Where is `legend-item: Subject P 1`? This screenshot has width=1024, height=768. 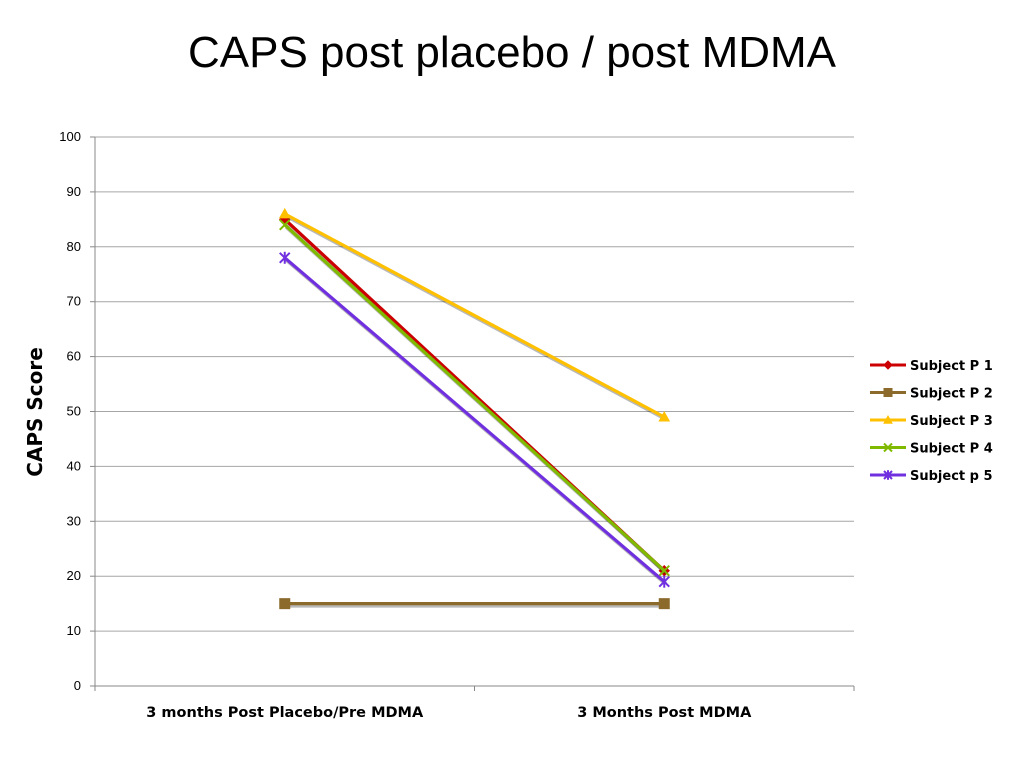 legend-item: Subject P 1 is located at coordinates (931, 366).